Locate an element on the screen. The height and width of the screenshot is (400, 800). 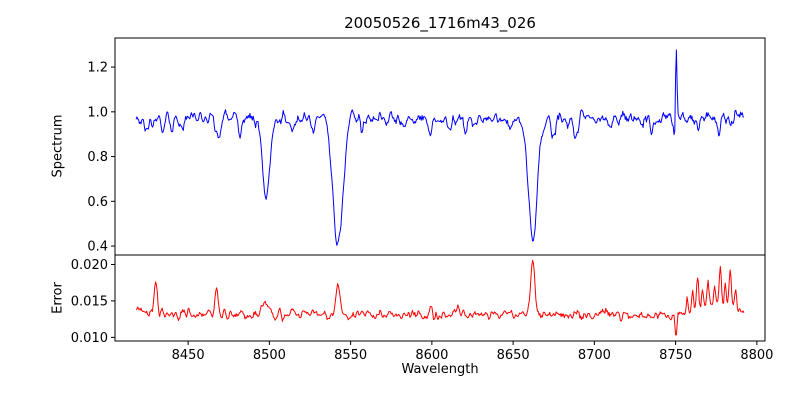
x-tick-label: 8600 is located at coordinates (431, 355).